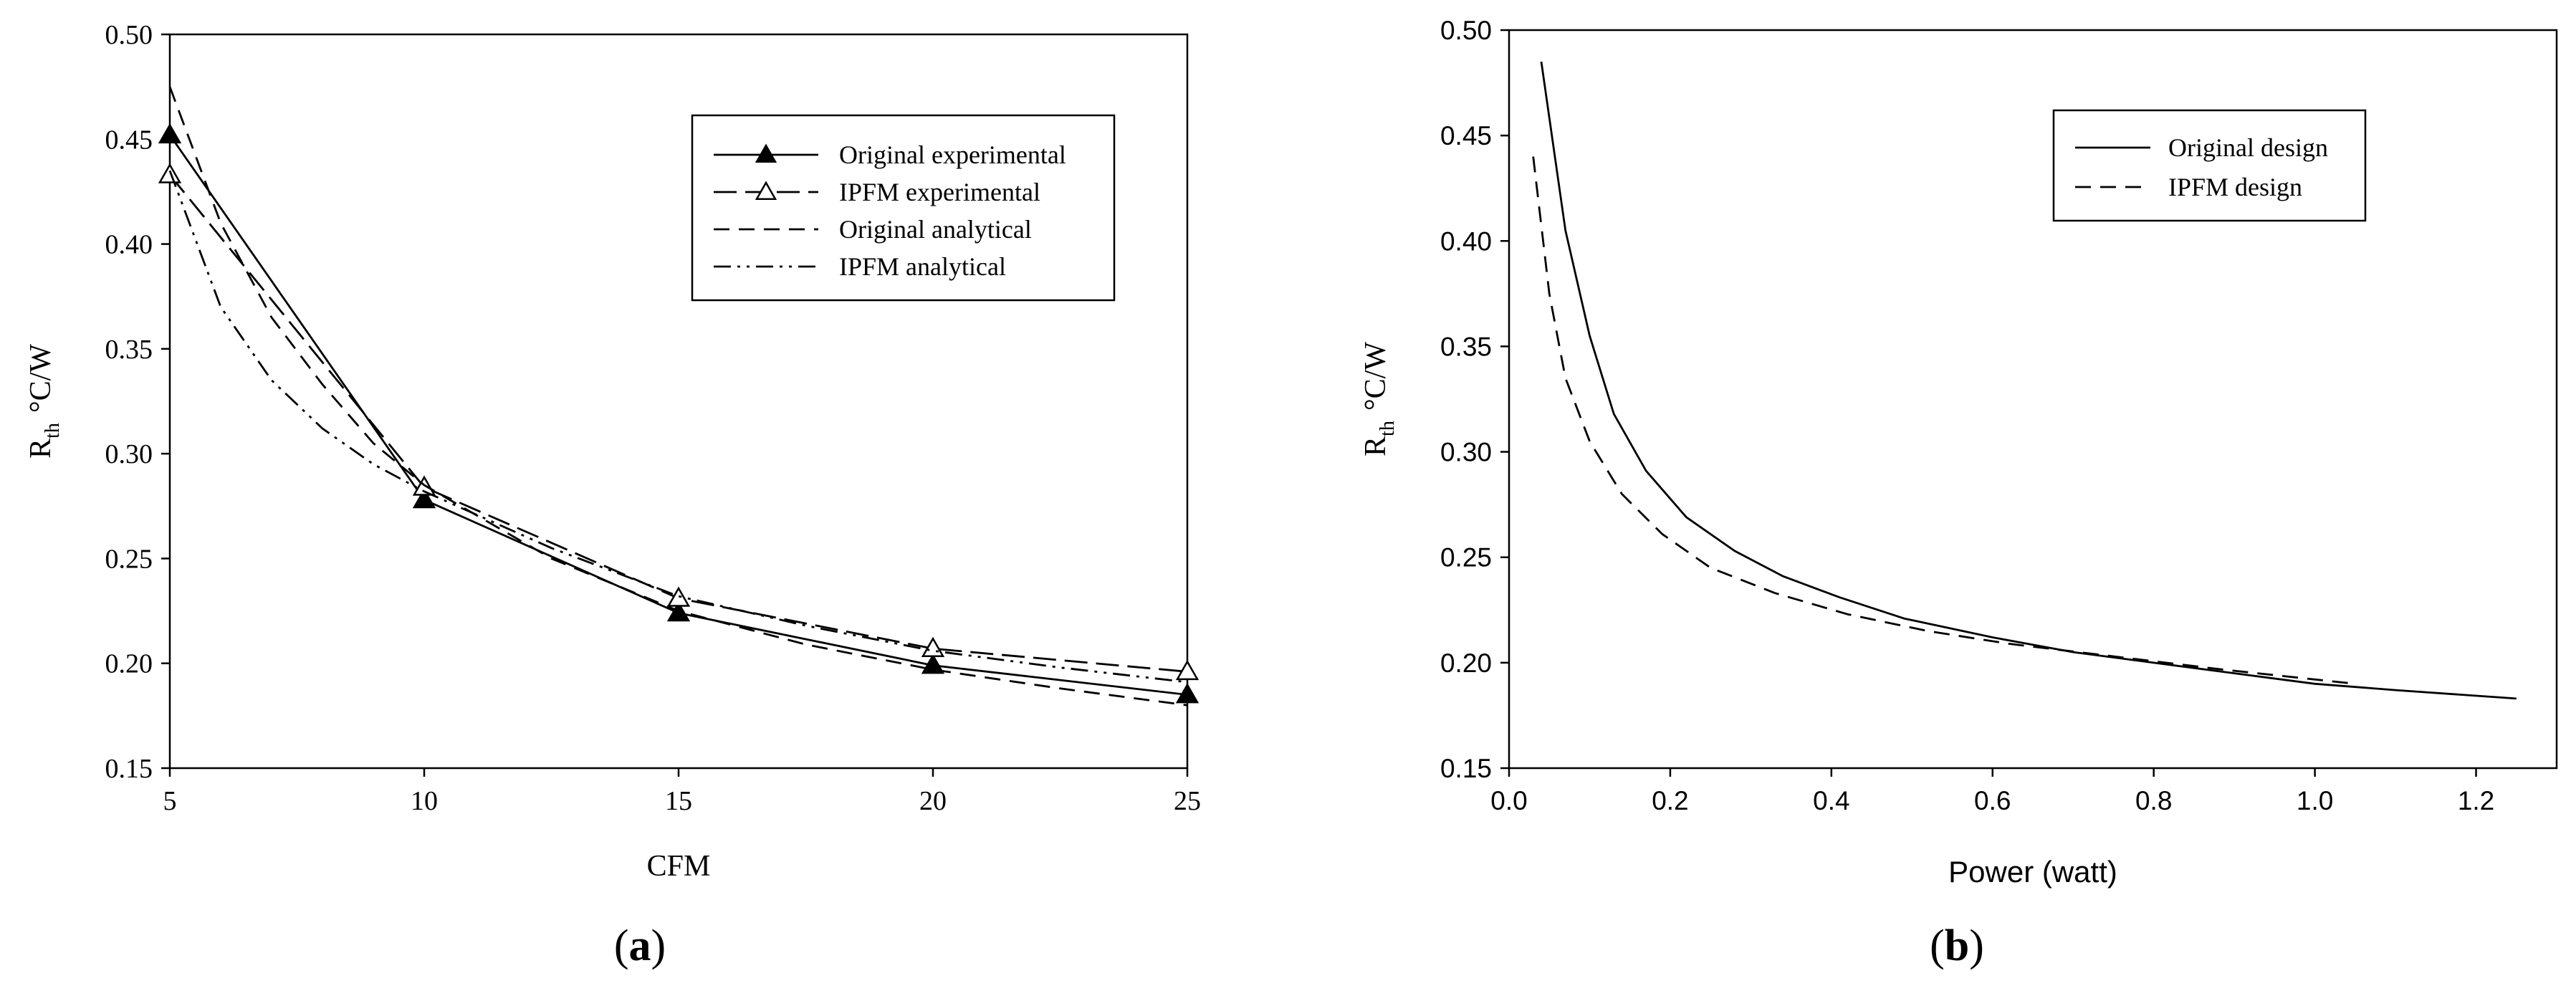  Describe the element at coordinates (425, 801) in the screenshot. I see `x-tick-label: 10` at that location.